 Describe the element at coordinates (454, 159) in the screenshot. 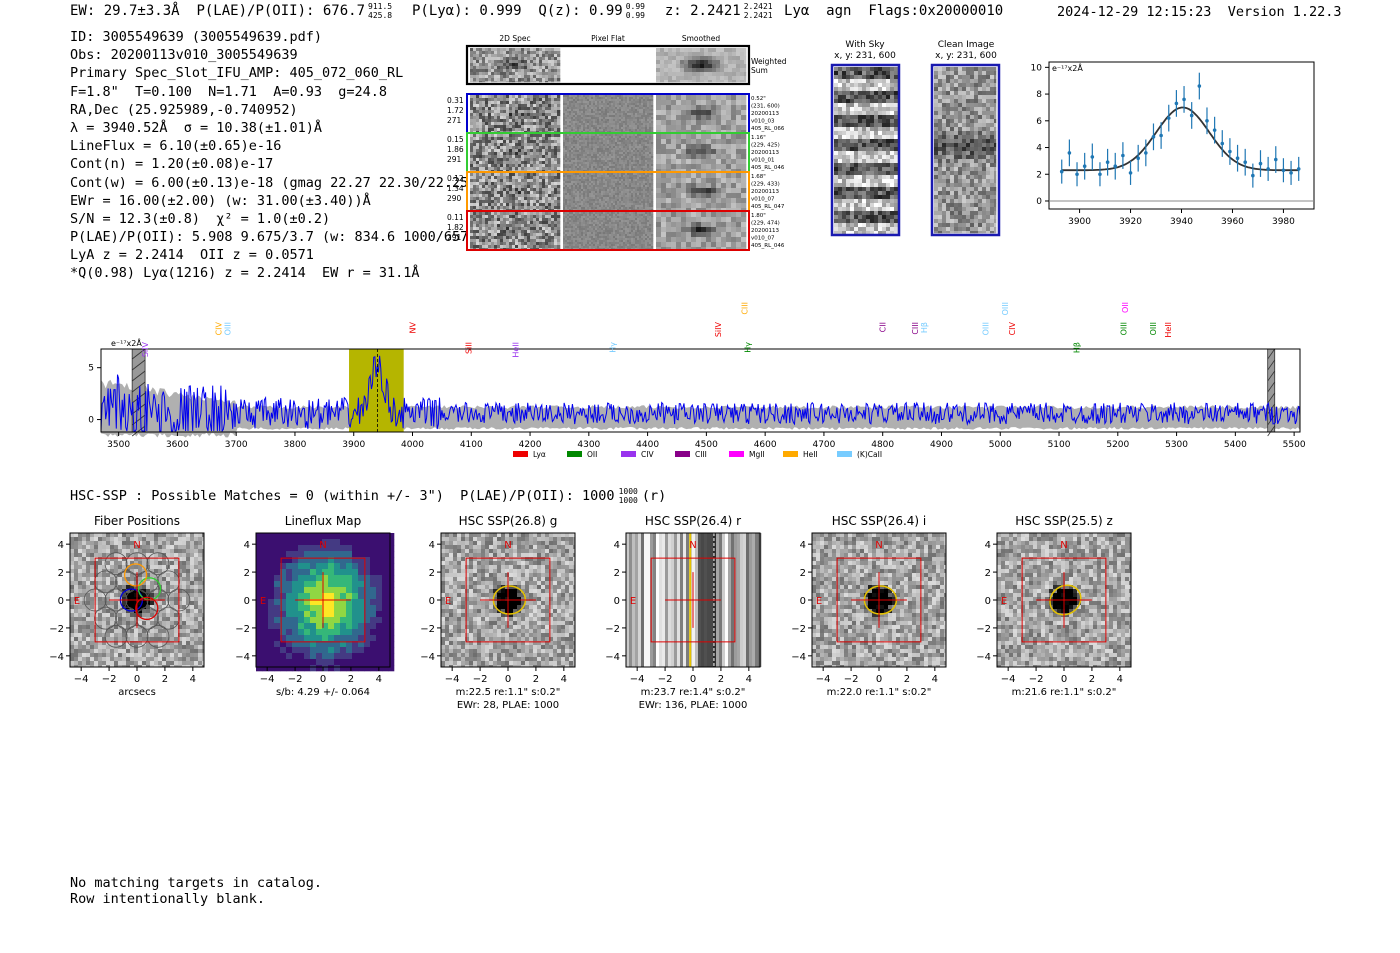

I see `row-stat: 291` at that location.